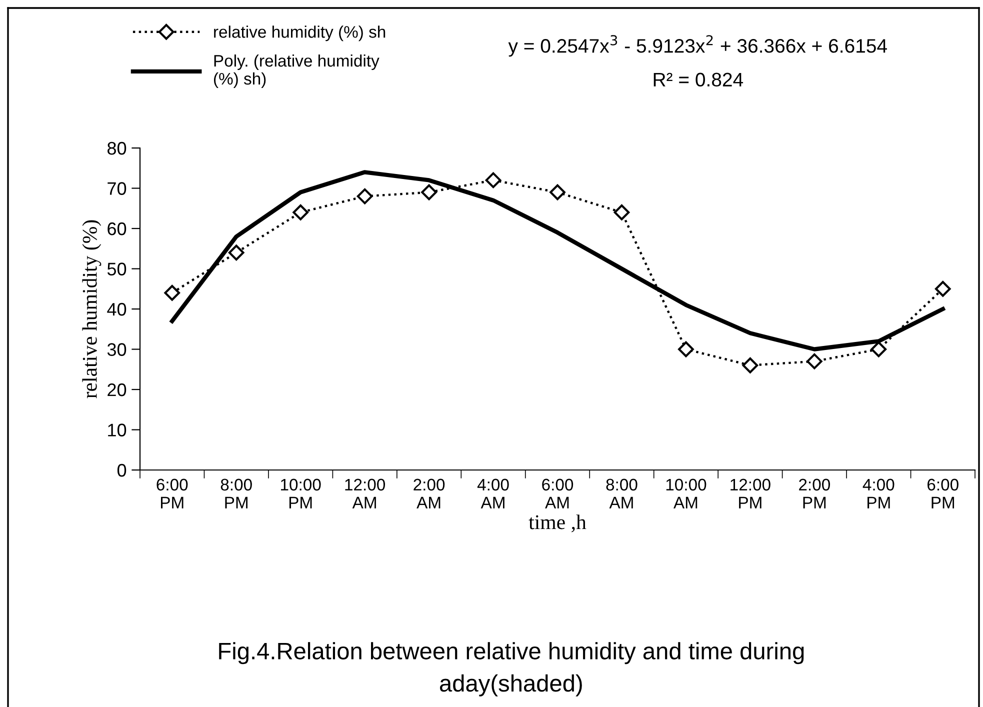 This screenshot has height=707, width=983. I want to click on legend-label: relative humidity (%) sh, so click(300, 34).